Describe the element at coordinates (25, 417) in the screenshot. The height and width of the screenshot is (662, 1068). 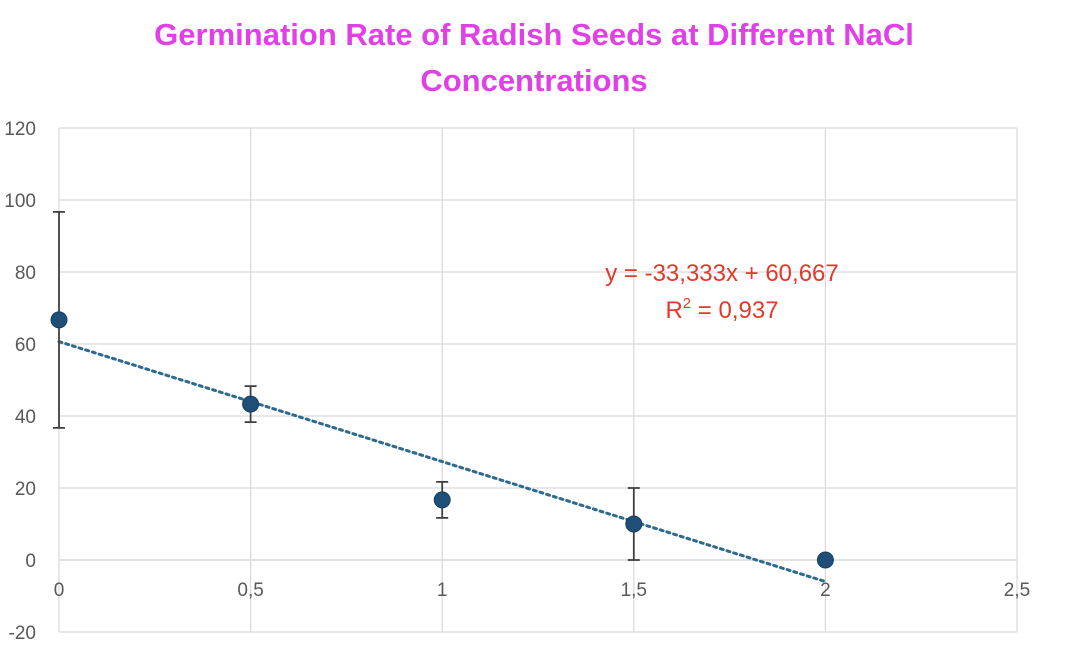
I see `y-tick-label: 40` at that location.